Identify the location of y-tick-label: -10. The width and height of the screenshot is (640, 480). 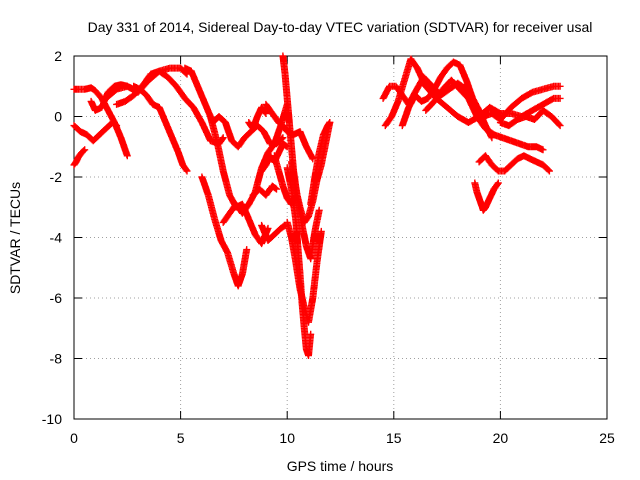
(52, 419).